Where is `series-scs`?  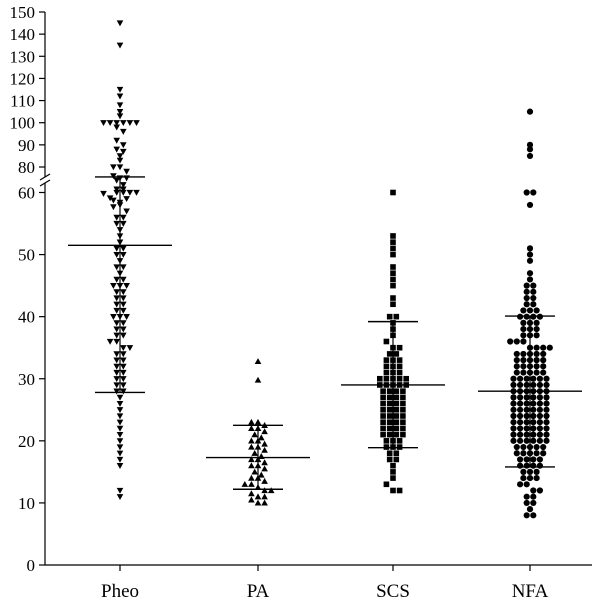
series-scs is located at coordinates (393, 341).